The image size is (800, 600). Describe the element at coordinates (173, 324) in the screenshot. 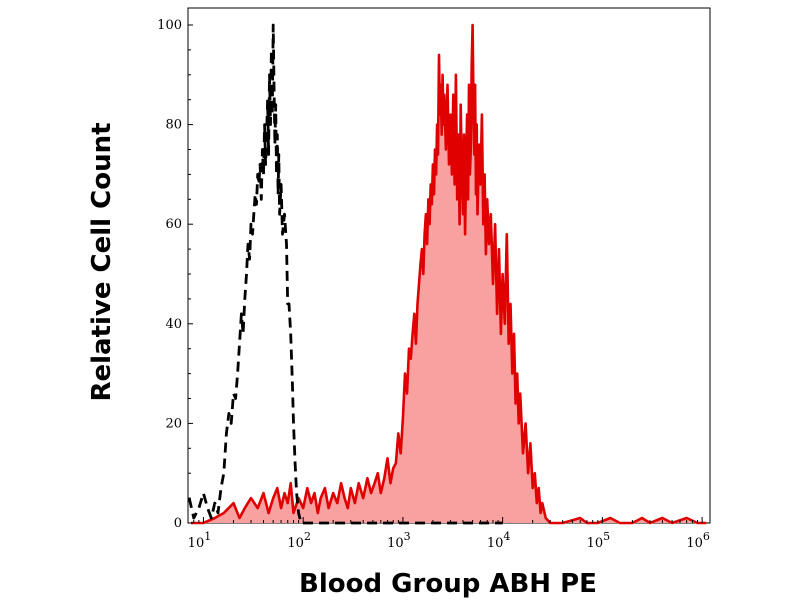

I see `y-tick-label: 40` at that location.